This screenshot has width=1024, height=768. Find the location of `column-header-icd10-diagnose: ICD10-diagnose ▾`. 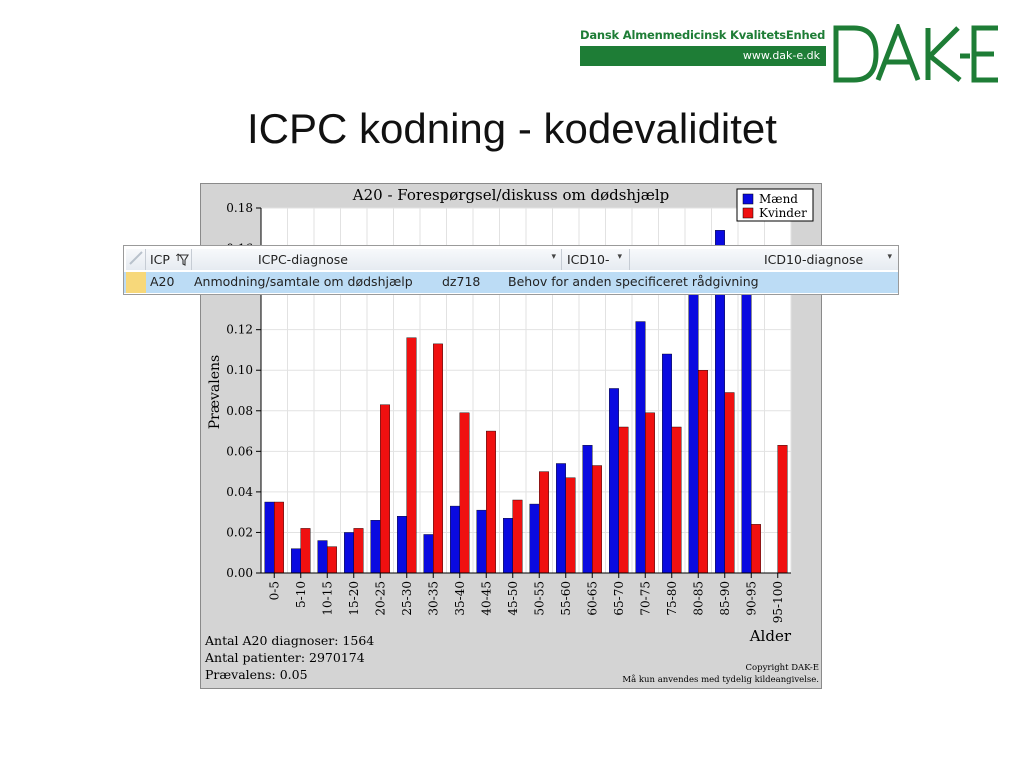

column-header-icd10-diagnose: ICD10-diagnose ▾ is located at coordinates (764, 259).